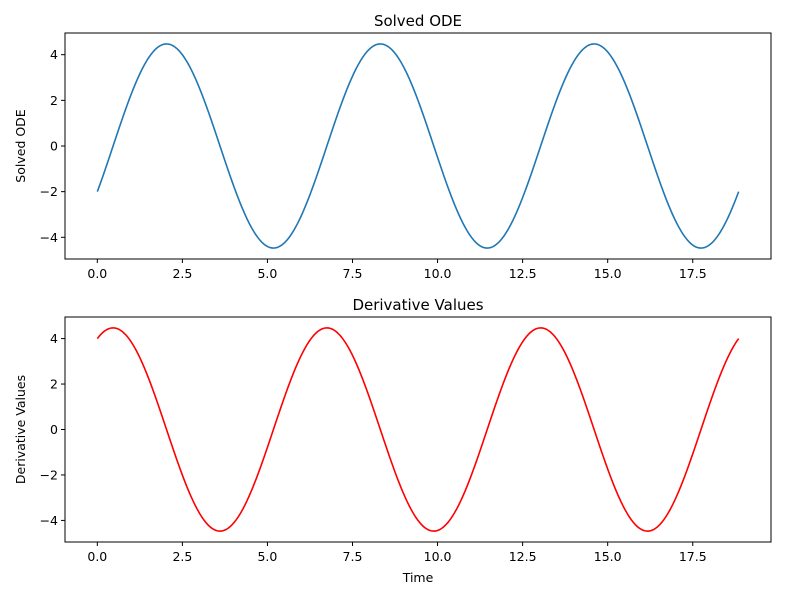 Image resolution: width=800 pixels, height=600 pixels. What do you see at coordinates (20, 429) in the screenshot?
I see `y-axis-label: Derivative Values` at bounding box center [20, 429].